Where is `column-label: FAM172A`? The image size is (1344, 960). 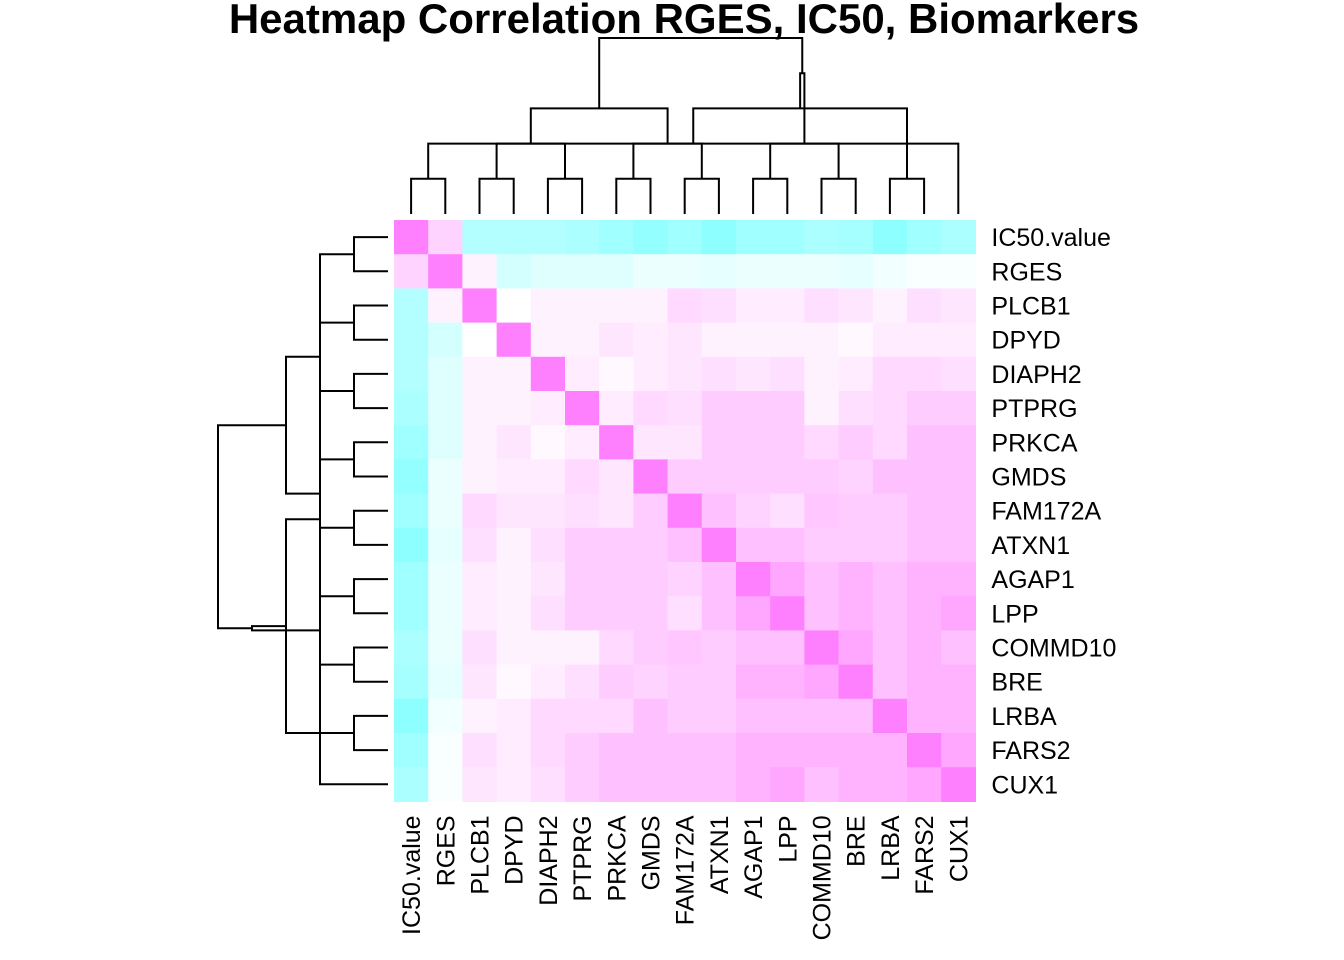
column-label: FAM172A is located at coordinates (686, 870).